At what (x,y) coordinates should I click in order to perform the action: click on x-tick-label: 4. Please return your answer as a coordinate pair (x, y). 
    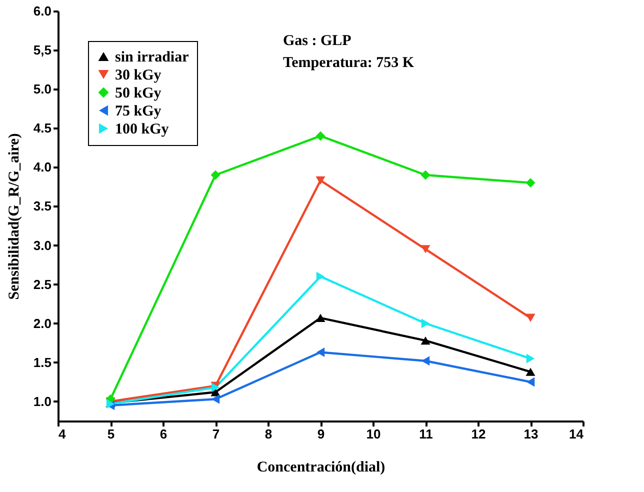
    Looking at the image, I should click on (62, 434).